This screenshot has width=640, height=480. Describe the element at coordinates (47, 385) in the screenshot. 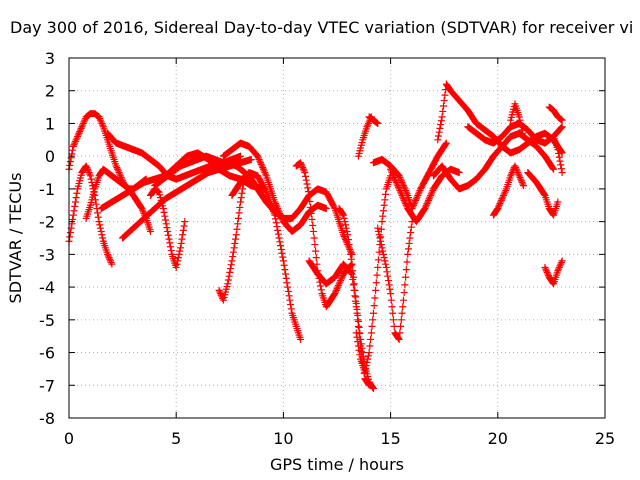

I see `y-tick-label: -7` at that location.